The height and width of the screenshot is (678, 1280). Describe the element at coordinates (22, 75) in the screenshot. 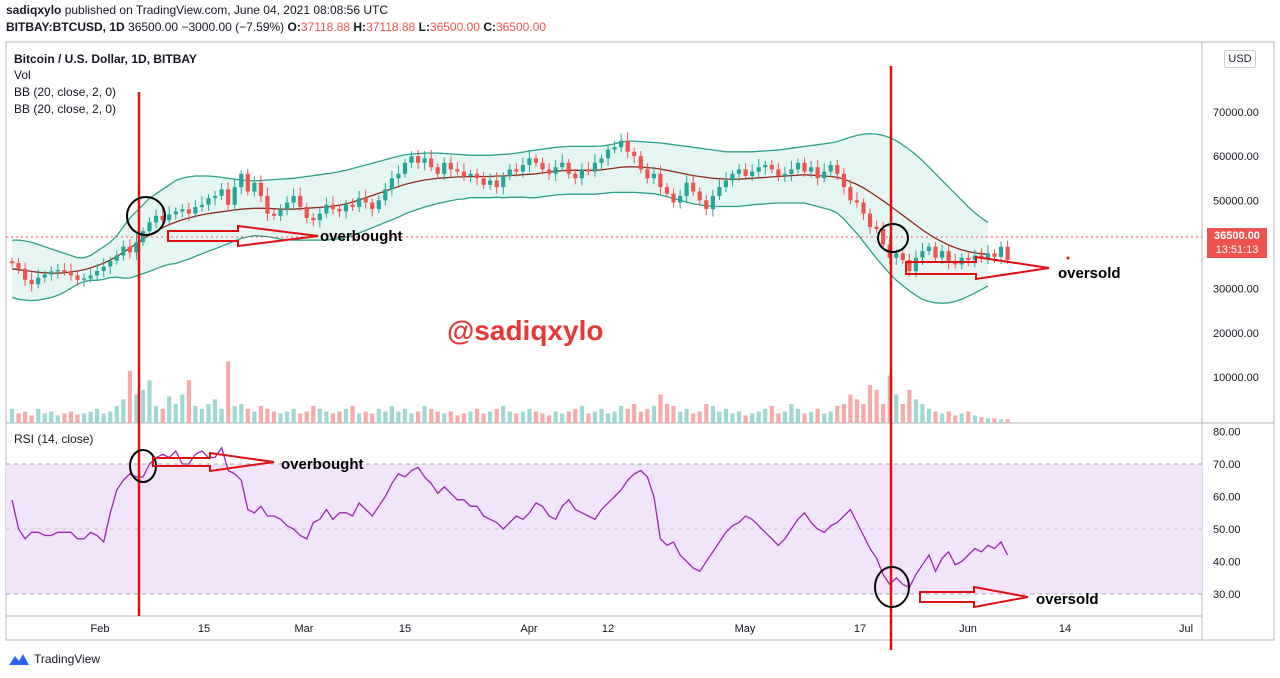

I see `legend-volume: Vol` at that location.